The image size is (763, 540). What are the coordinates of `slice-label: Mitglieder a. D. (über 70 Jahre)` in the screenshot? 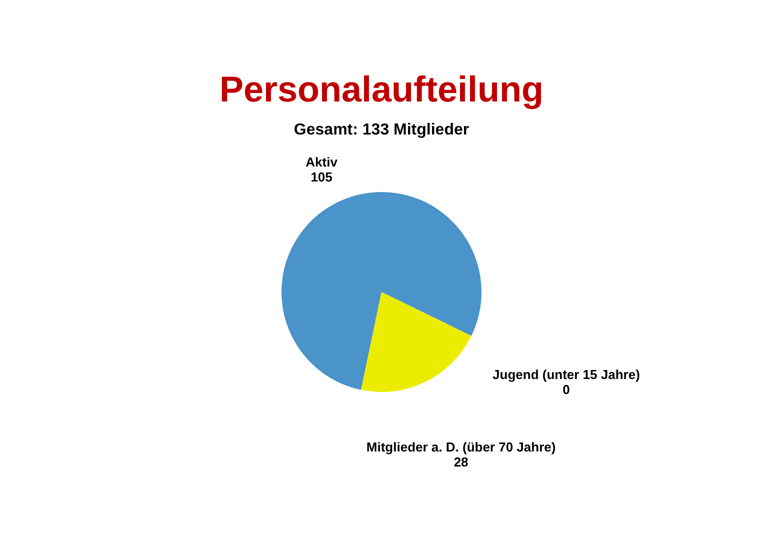 It's located at (461, 446).